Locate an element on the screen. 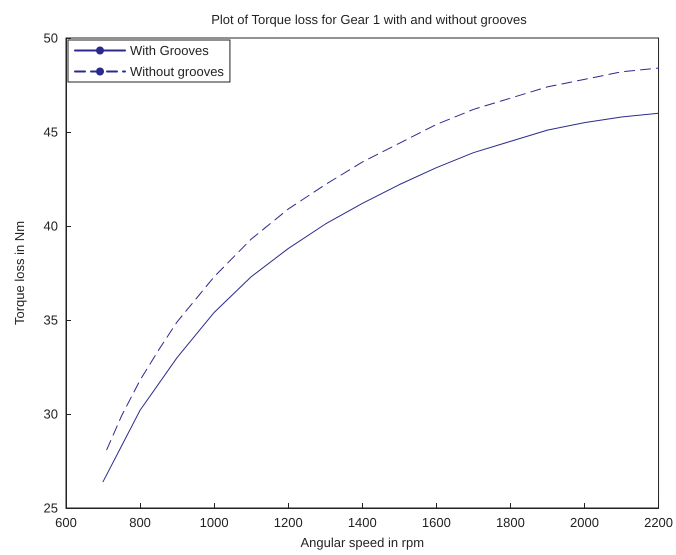 This screenshot has width=676, height=555. y-tick-label: 25 is located at coordinates (51, 508).